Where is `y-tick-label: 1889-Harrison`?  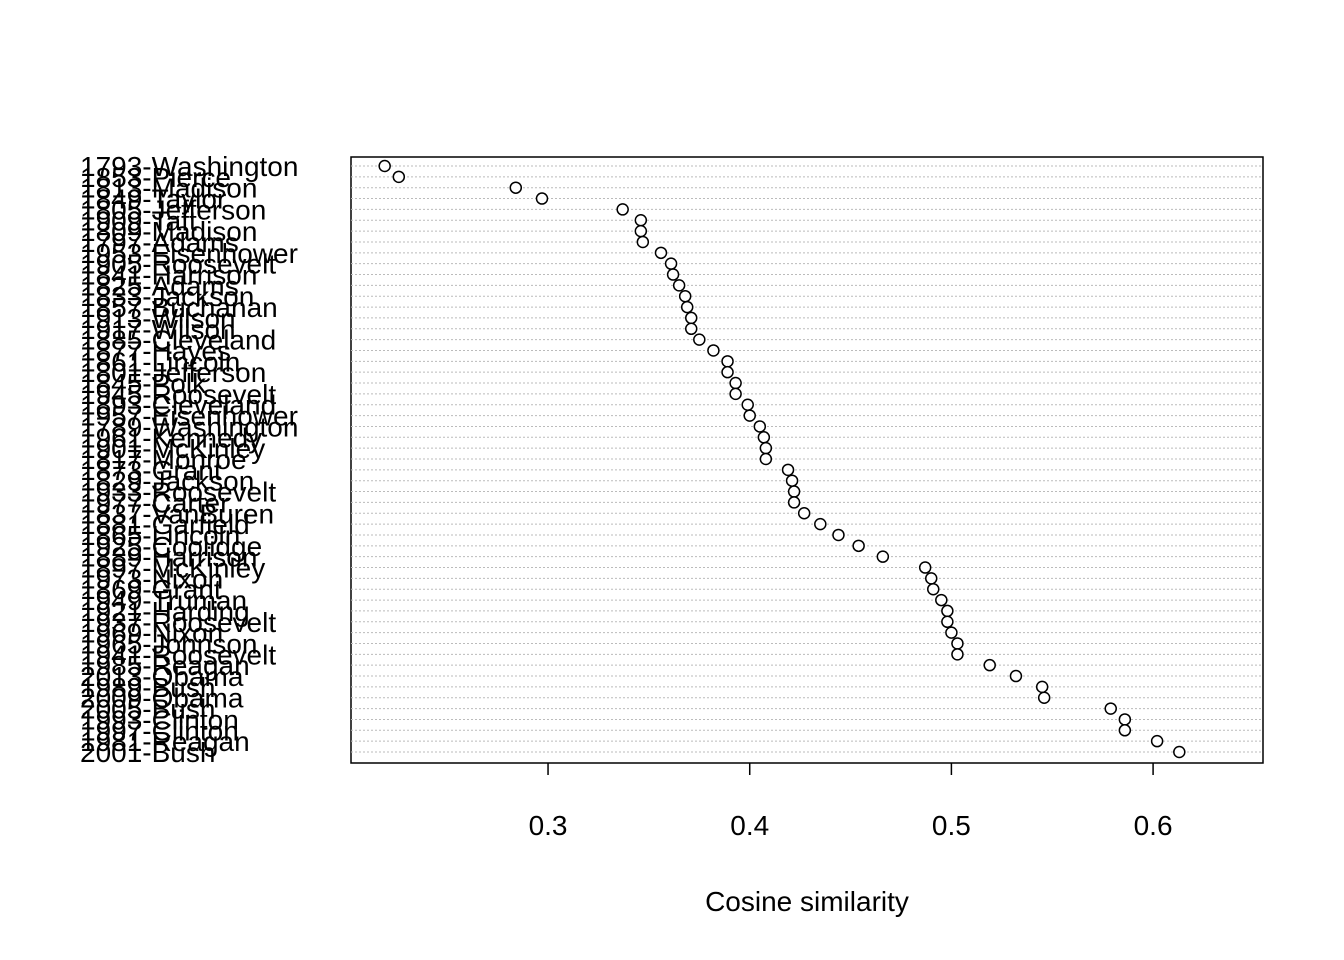
y-tick-label: 1889-Harrison is located at coordinates (168, 557).